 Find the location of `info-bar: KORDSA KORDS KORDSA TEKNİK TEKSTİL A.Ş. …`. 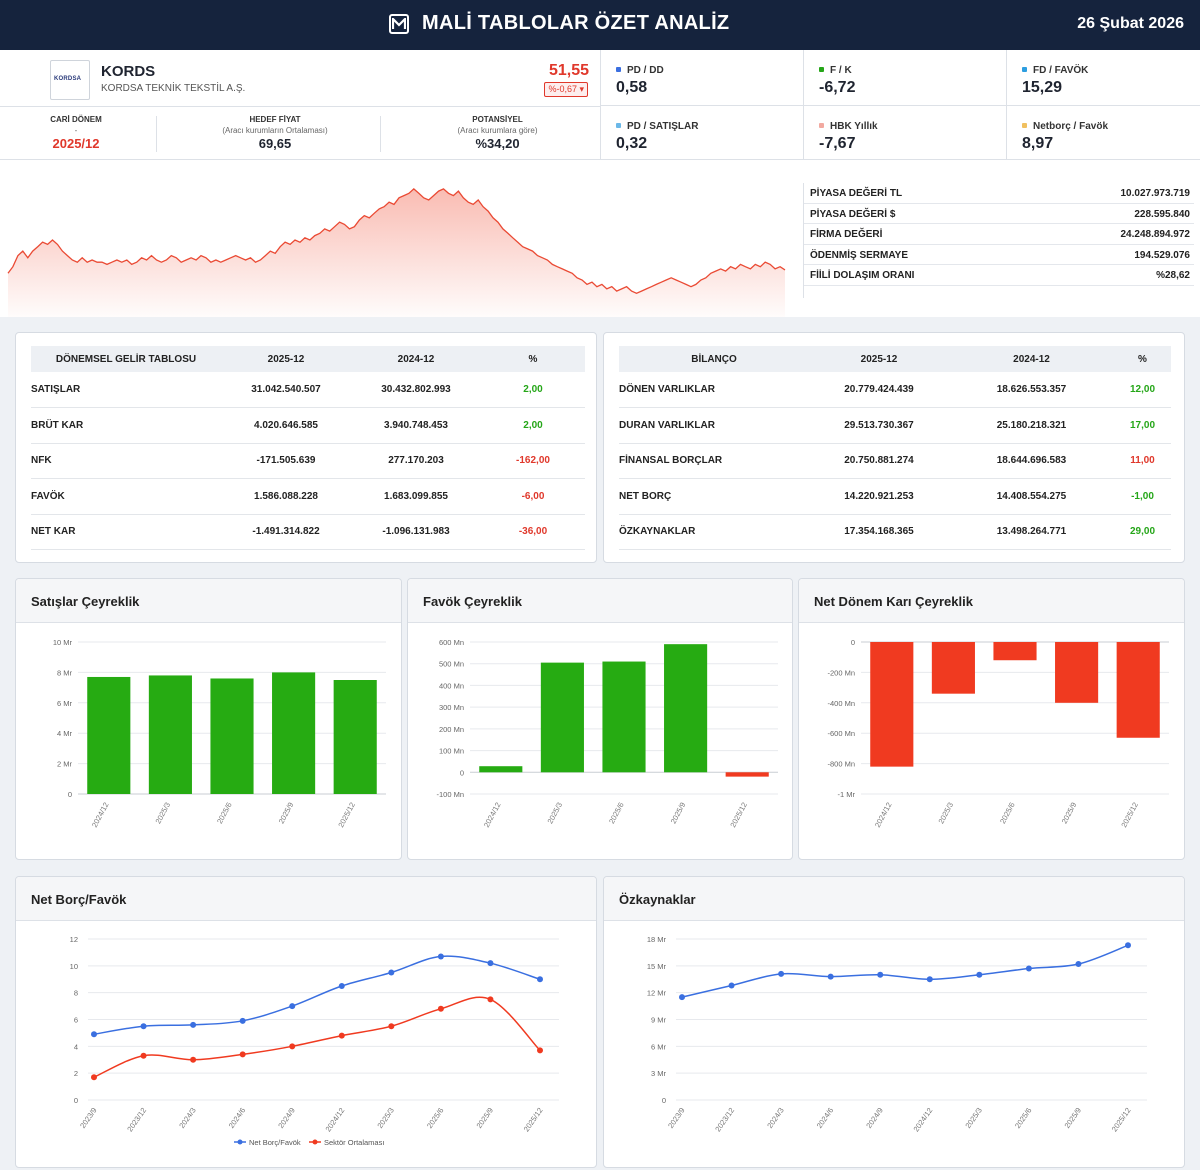

info-bar: KORDSA KORDS KORDSA TEKNİK TEKSTİL A.Ş. … is located at coordinates (600, 105).